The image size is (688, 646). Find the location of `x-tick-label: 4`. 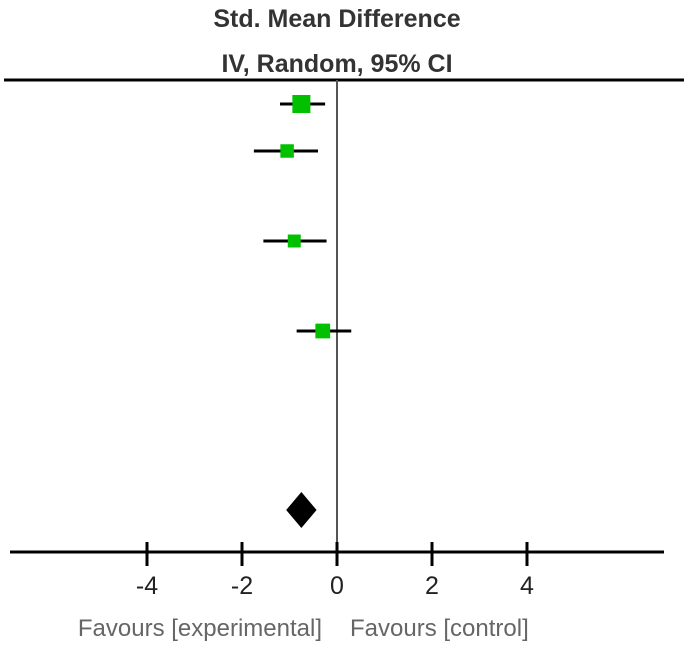

x-tick-label: 4 is located at coordinates (527, 586).